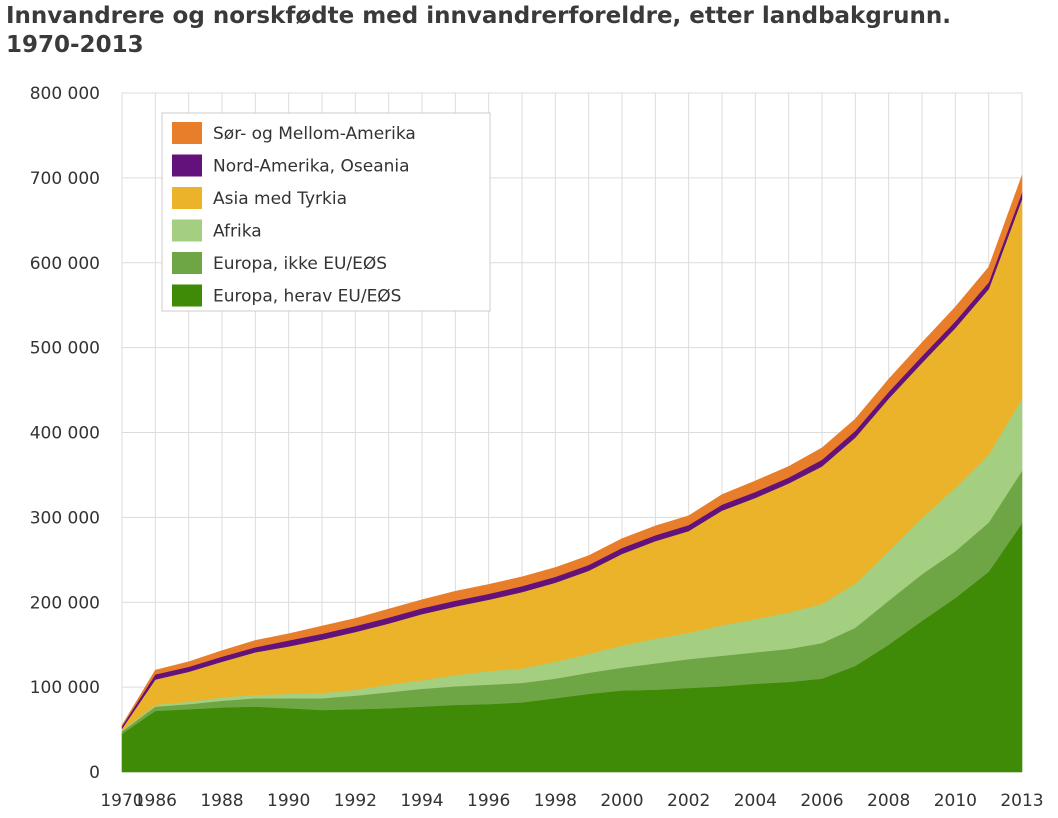 The image size is (1058, 818). I want to click on y-tick-label: 500 000, so click(65, 349).